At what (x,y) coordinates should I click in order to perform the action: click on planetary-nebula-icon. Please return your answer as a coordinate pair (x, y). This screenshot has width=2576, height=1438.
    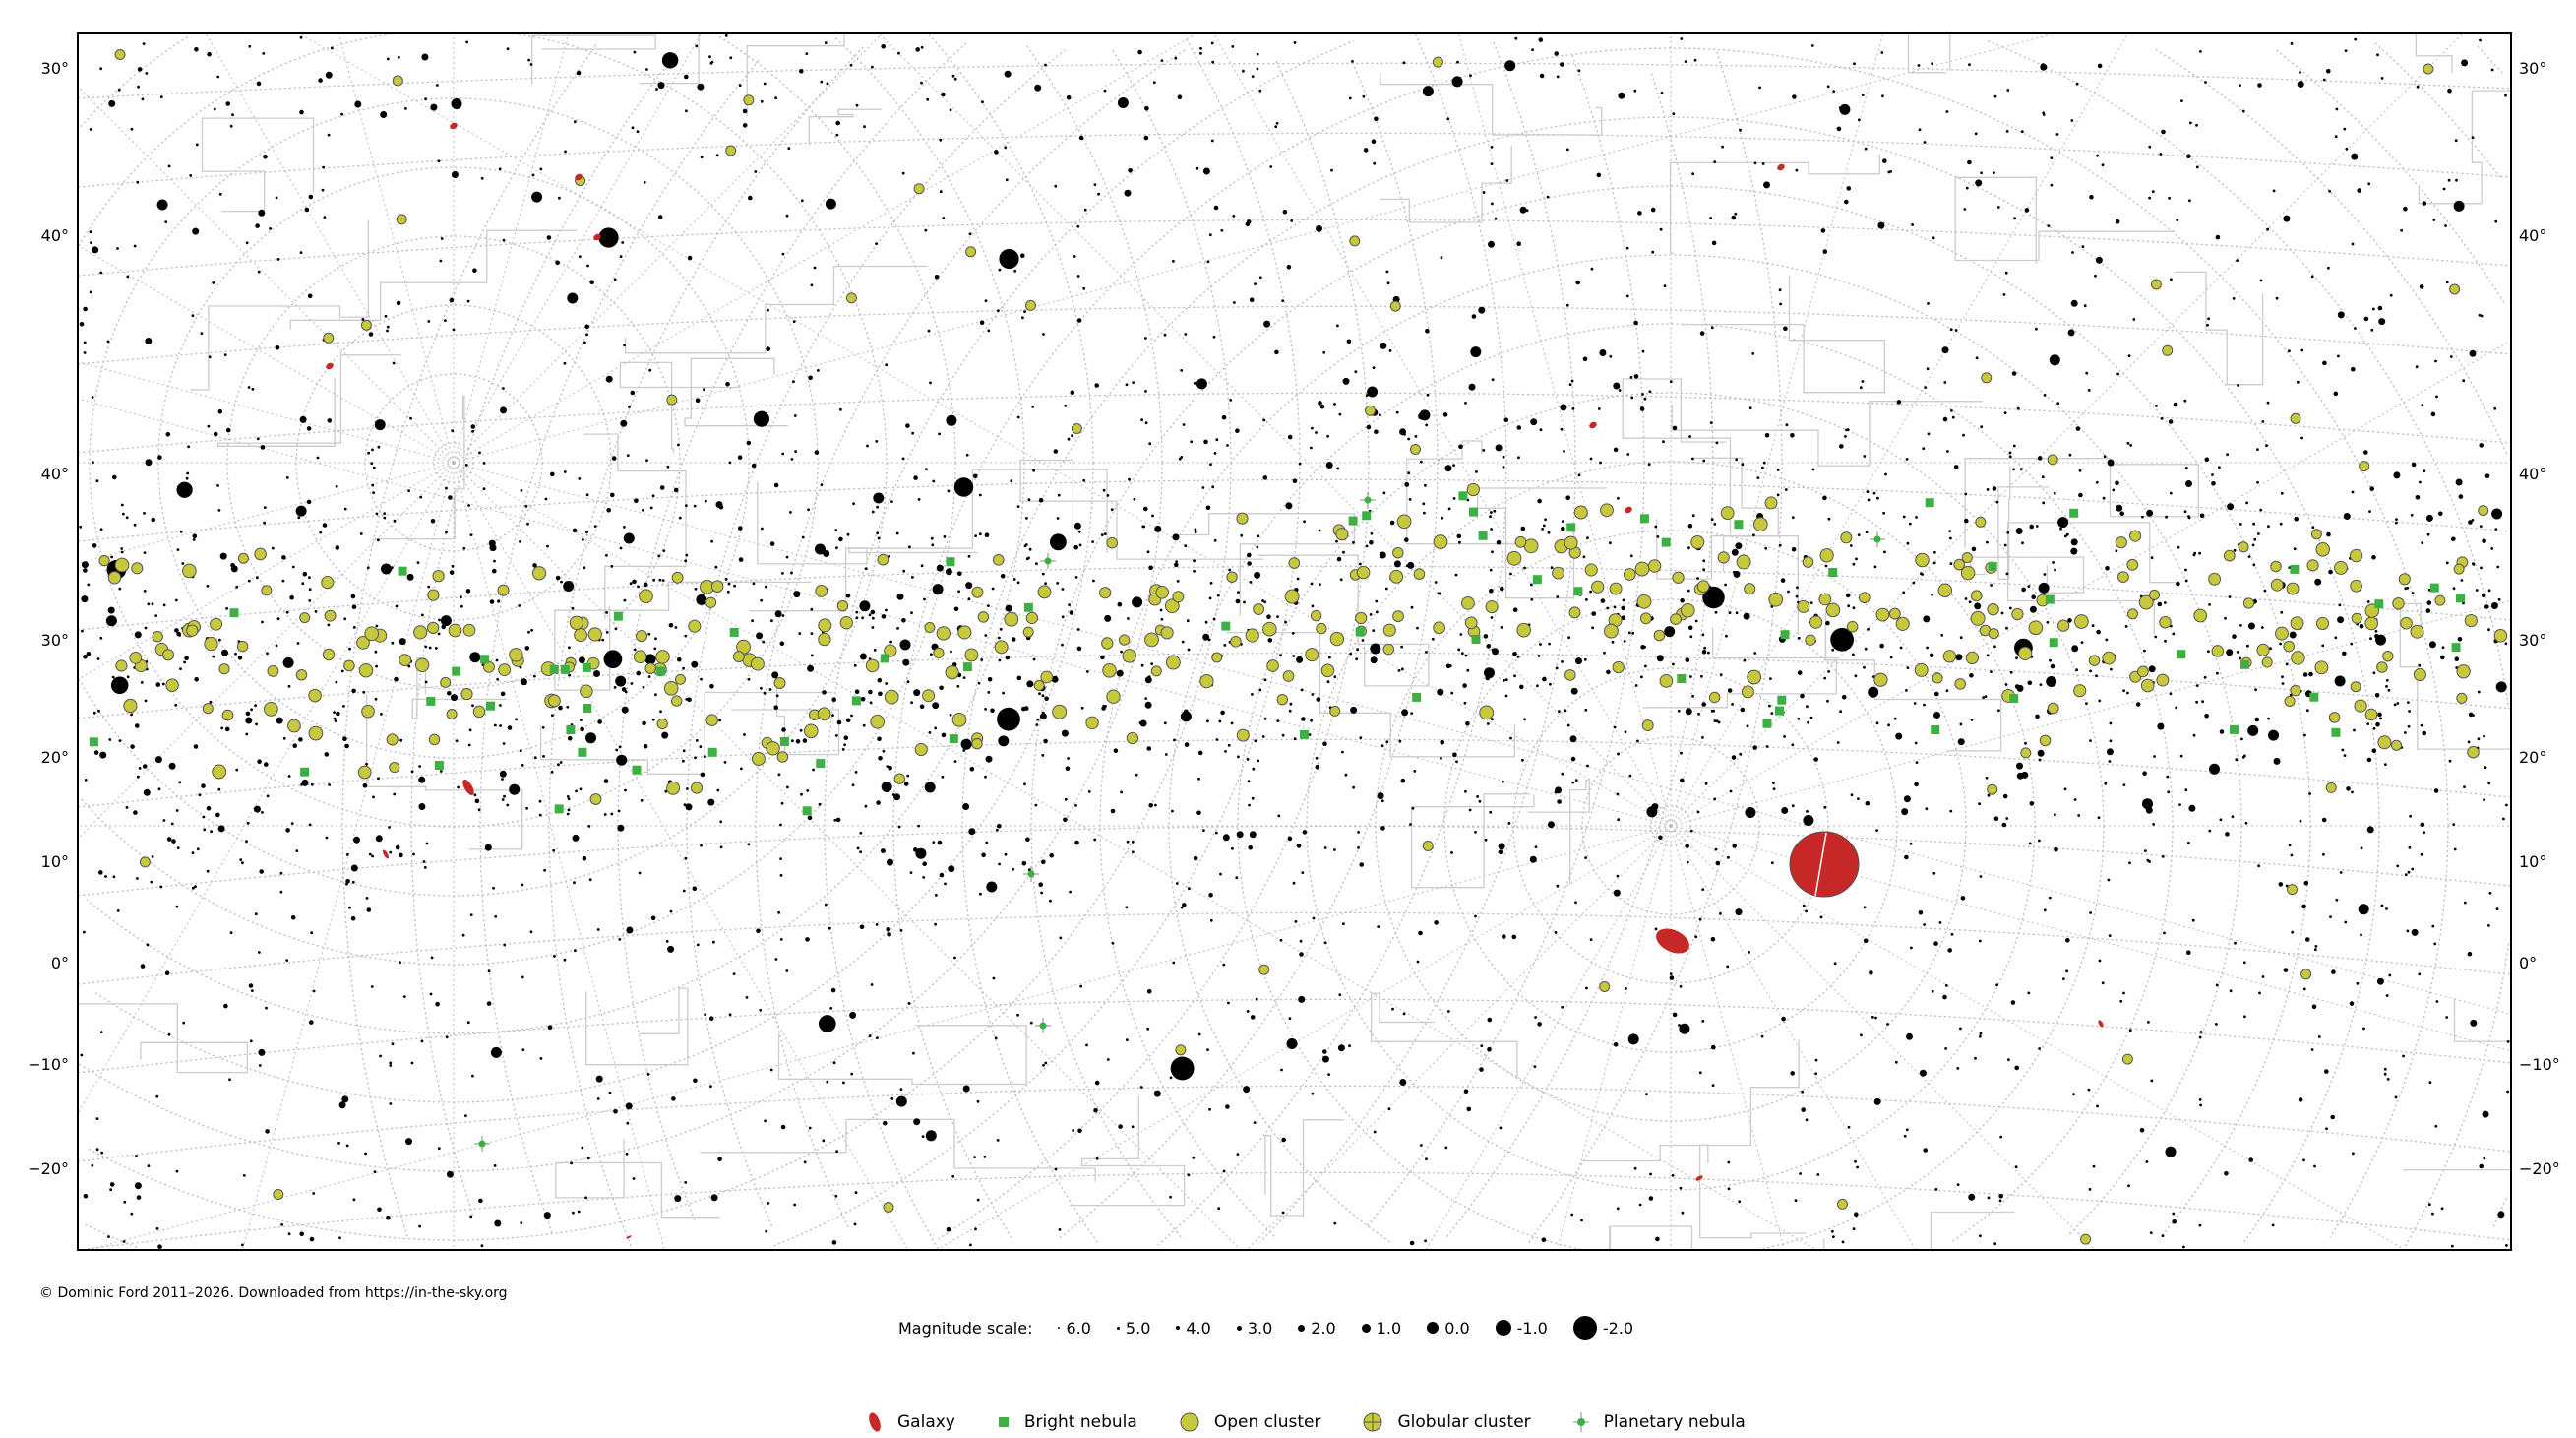
    Looking at the image, I should click on (1580, 1422).